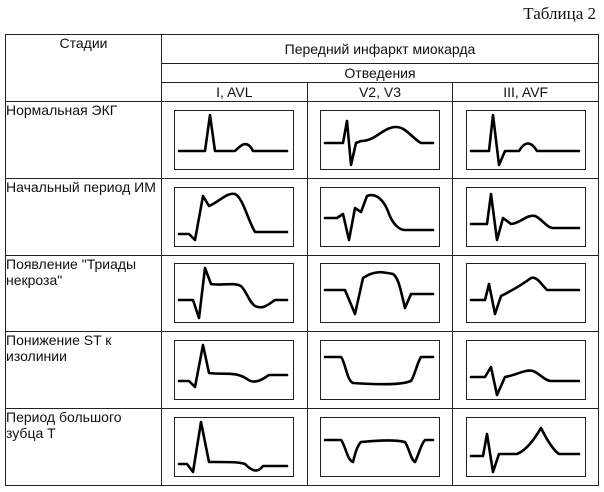  What do you see at coordinates (83, 293) in the screenshot?
I see `stage-label: Появление "Триады некроза"` at bounding box center [83, 293].